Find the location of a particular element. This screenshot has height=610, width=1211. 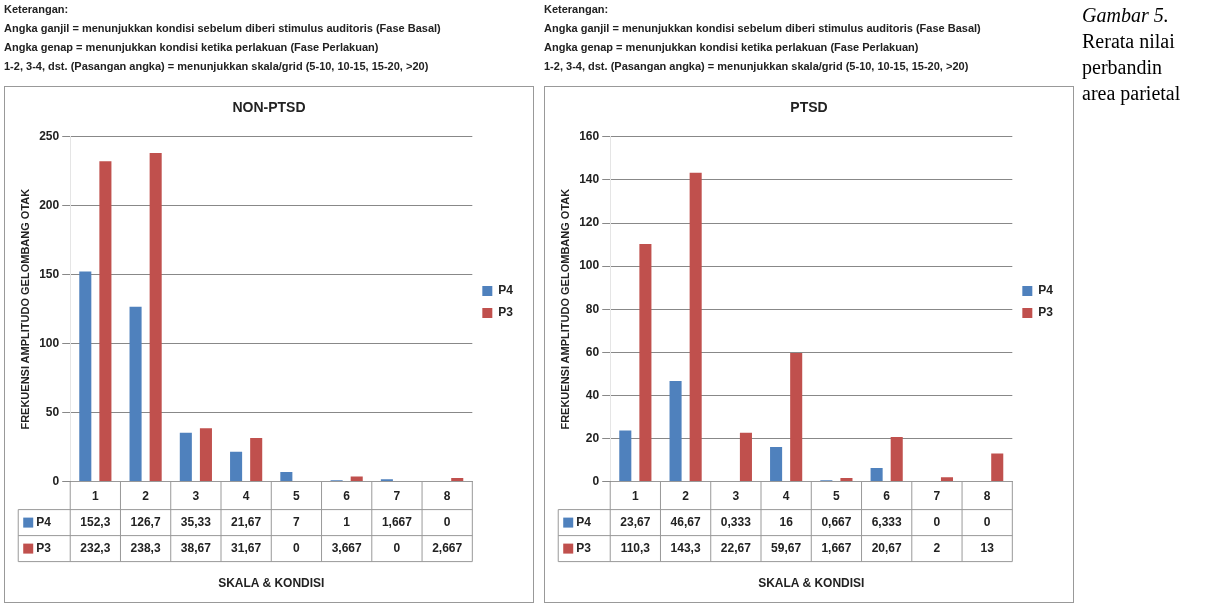

y-tick-label: 20 is located at coordinates (592, 437).